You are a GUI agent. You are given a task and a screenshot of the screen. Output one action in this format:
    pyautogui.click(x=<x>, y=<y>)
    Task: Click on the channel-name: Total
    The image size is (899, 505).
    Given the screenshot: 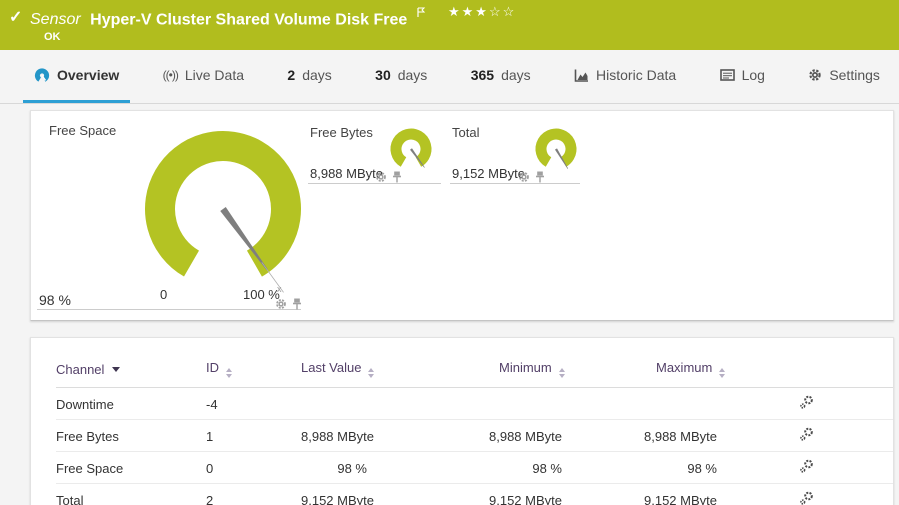 What is the action you would take?
    pyautogui.click(x=131, y=494)
    